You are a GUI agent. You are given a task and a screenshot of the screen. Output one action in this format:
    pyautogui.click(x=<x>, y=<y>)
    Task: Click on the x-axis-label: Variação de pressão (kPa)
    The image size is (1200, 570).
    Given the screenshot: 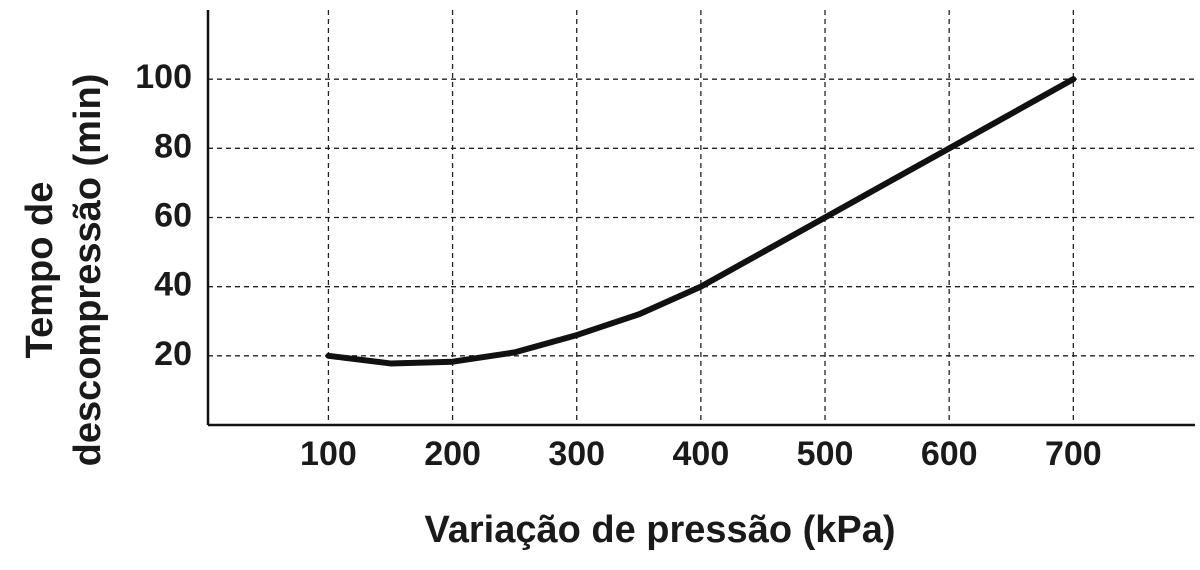 What is the action you would take?
    pyautogui.click(x=659, y=530)
    